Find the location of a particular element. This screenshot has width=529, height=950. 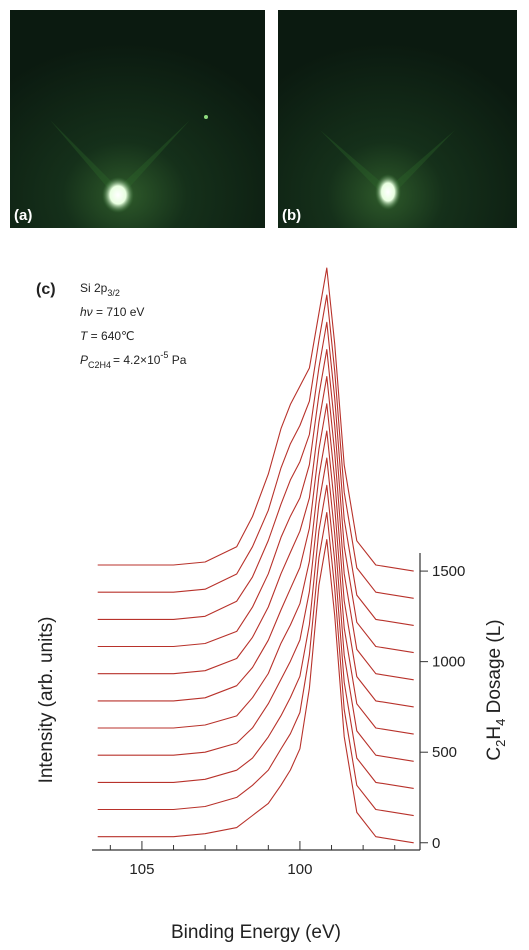

panel-label: (b) is located at coordinates (291, 215).